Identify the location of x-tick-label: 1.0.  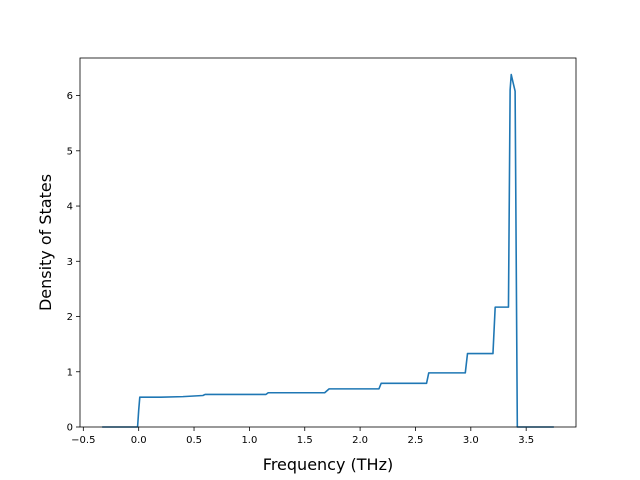
(249, 440).